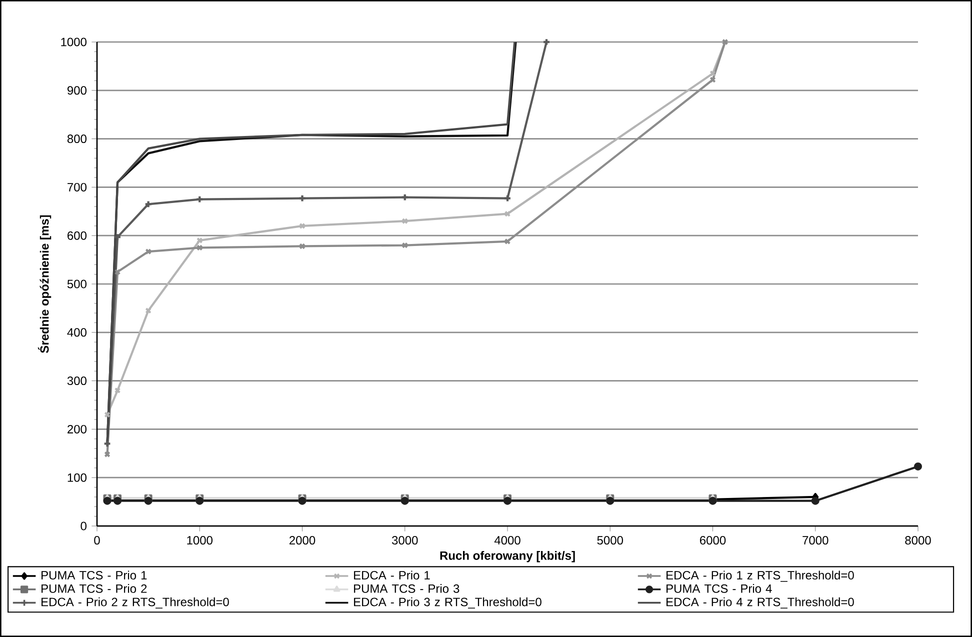  What do you see at coordinates (77, 429) in the screenshot?
I see `y-tick-label: 200` at bounding box center [77, 429].